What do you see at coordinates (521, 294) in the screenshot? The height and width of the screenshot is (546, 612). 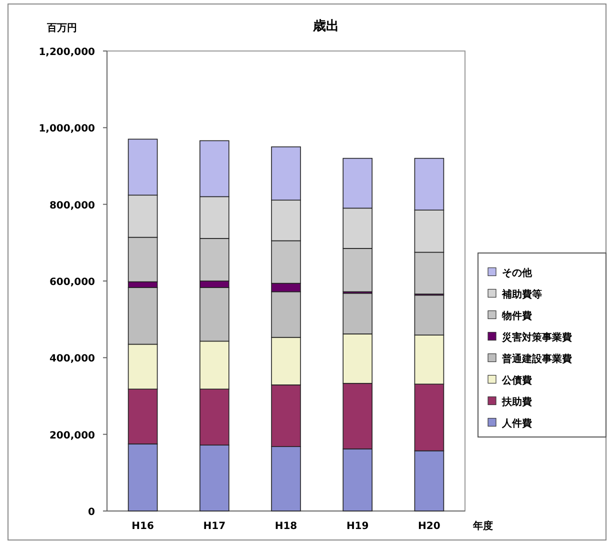 I see `legend-label: 補助費等` at bounding box center [521, 294].